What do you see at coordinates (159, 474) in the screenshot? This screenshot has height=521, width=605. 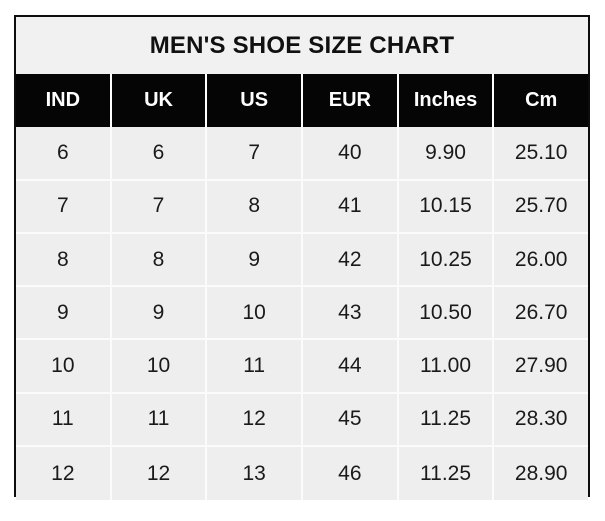 I see `cell-uk: 12` at bounding box center [159, 474].